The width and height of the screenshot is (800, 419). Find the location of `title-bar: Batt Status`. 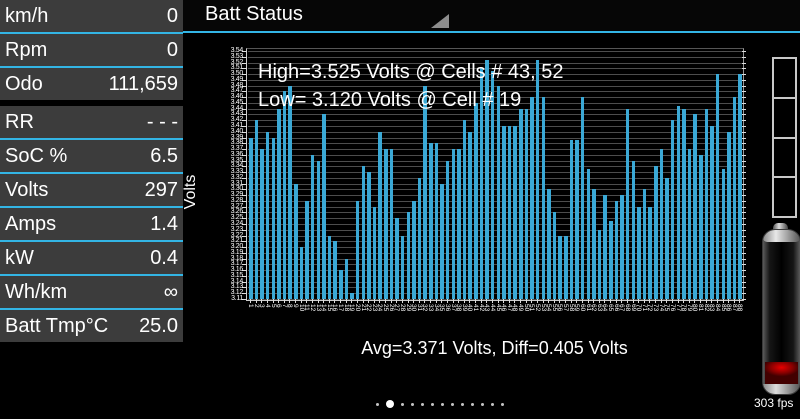

title-bar: Batt Status is located at coordinates (491, 16).